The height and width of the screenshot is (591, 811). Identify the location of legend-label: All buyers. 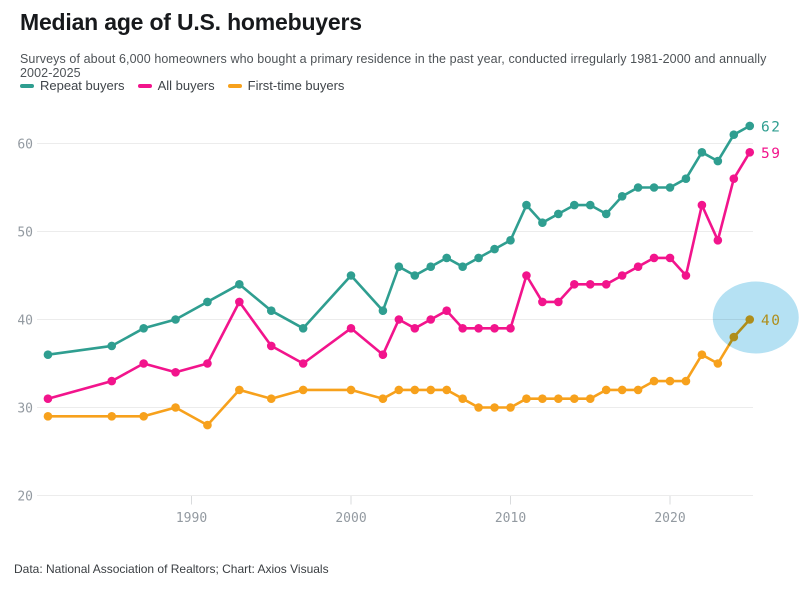
(186, 85).